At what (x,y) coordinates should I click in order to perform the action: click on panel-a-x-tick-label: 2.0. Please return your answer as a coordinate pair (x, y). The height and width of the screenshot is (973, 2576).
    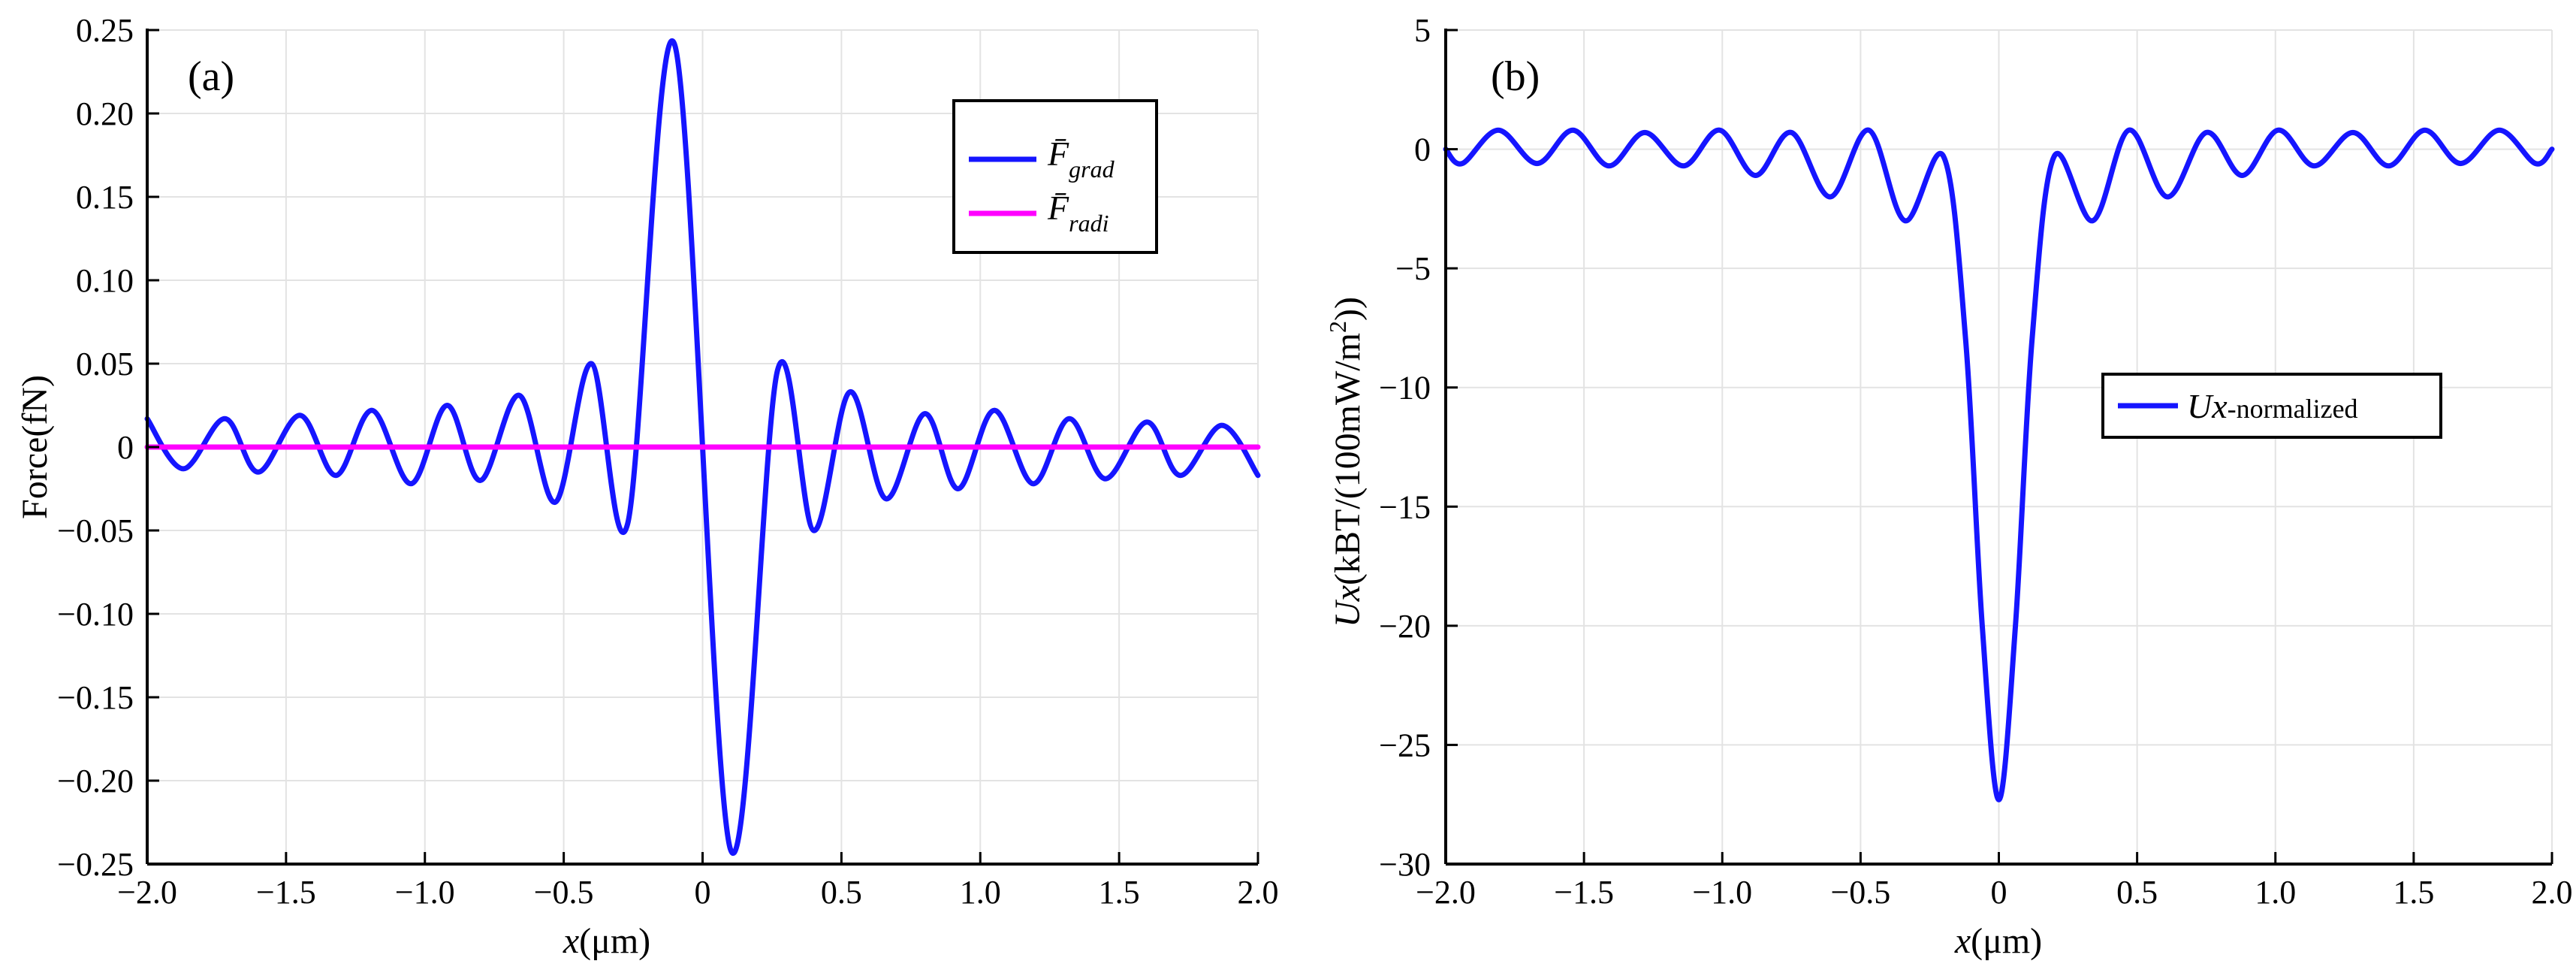
    Looking at the image, I should click on (1258, 892).